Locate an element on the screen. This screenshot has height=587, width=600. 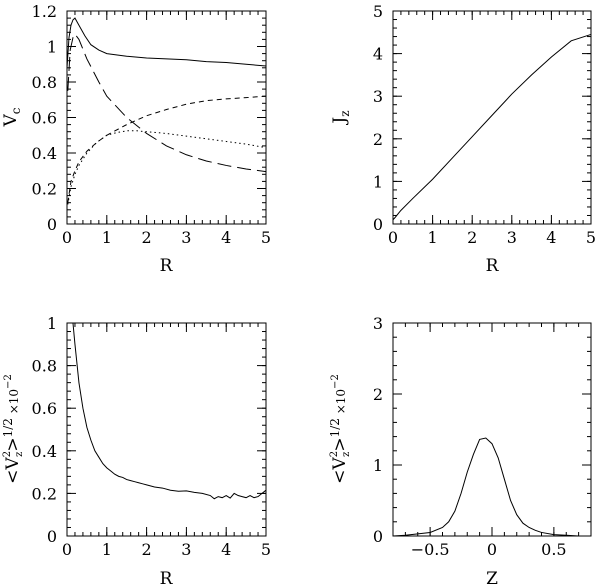
y-axis-label: Vc is located at coordinates (12, 117).